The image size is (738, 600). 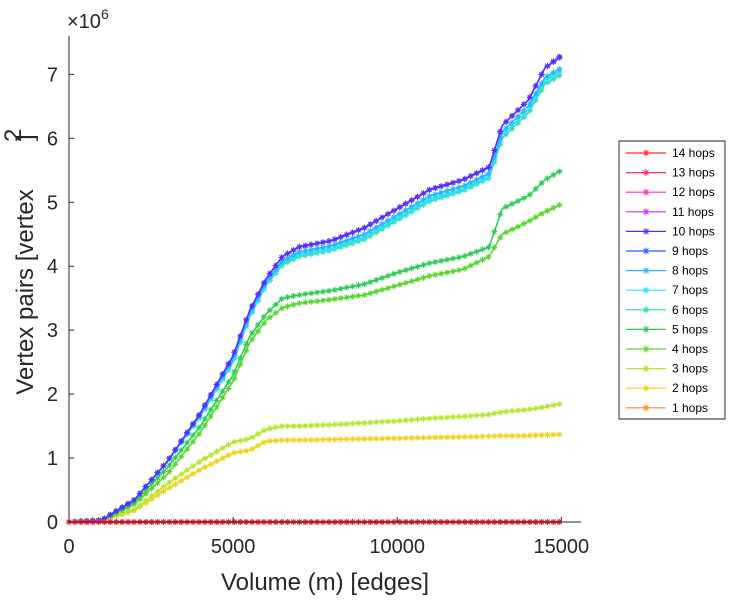 What do you see at coordinates (670, 231) in the screenshot?
I see `legend-item: 10 hops` at bounding box center [670, 231].